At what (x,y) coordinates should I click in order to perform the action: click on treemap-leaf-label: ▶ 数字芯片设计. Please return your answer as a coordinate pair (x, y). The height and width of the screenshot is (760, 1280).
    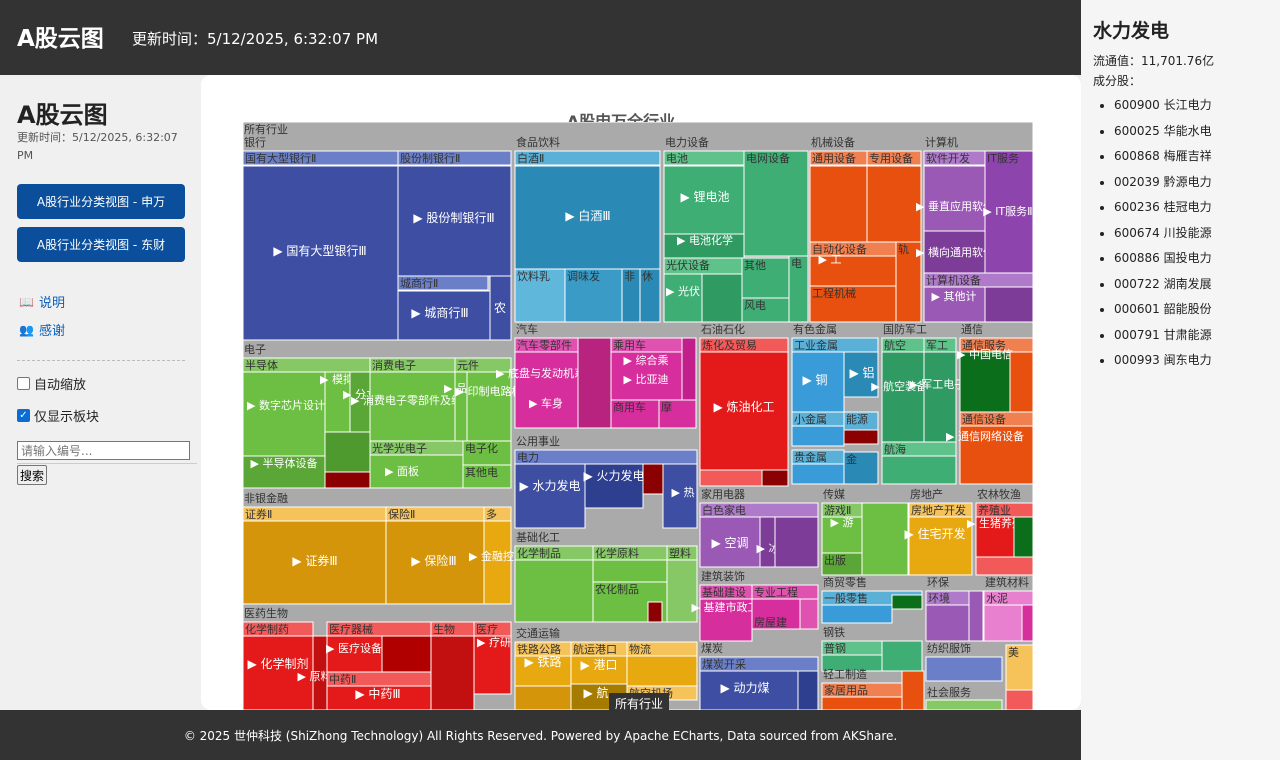
    Looking at the image, I should click on (286, 405).